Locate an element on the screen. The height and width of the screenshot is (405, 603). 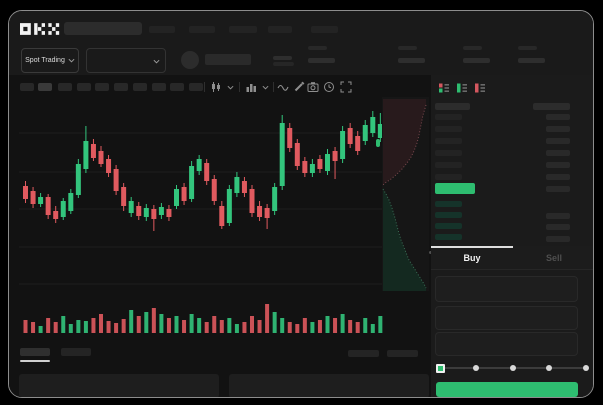
last-price-tick is located at coordinates (378, 143).